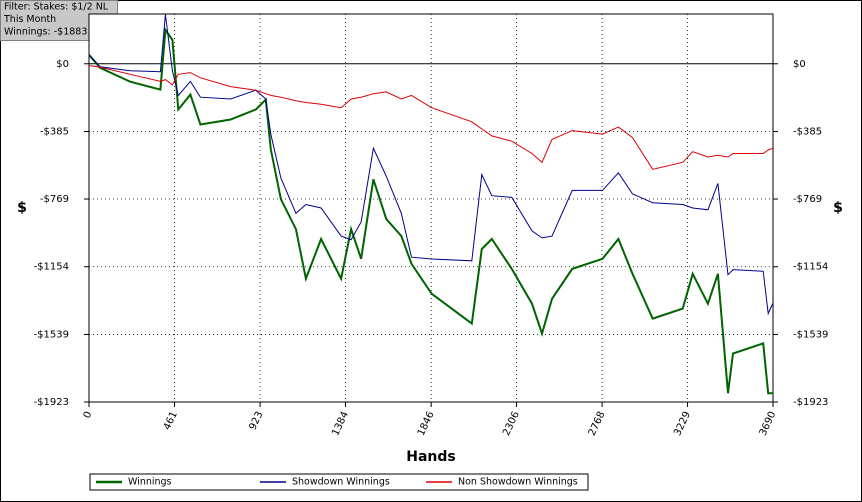 Image resolution: width=862 pixels, height=502 pixels. What do you see at coordinates (56, 7) in the screenshot?
I see `info-text: Filter: Stakes: $1/2 NL` at bounding box center [56, 7].